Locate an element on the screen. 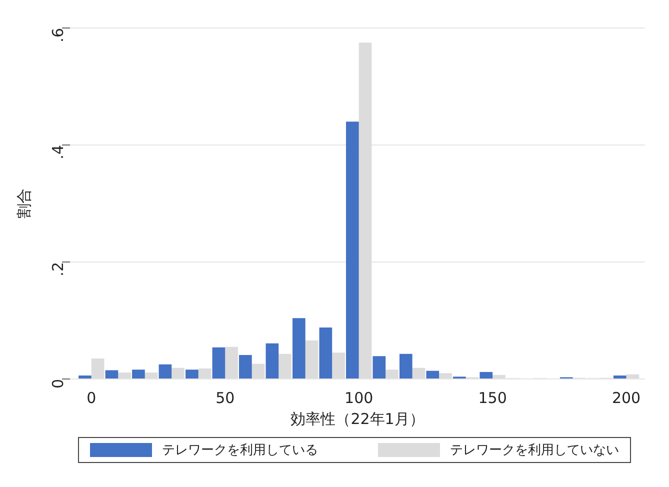 Image resolution: width=669 pixels, height=487 pixels. y-tick-label: 0 is located at coordinates (57, 384).